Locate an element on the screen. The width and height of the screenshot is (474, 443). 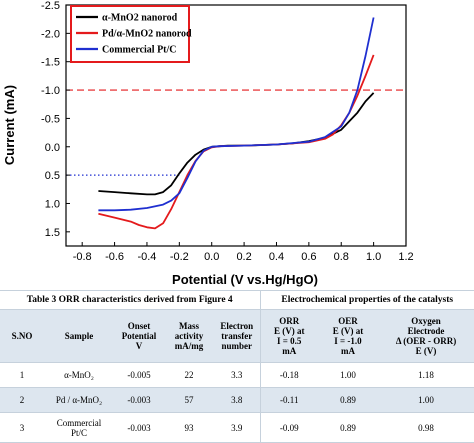
header-oer-l1: OER is located at coordinates (348, 321).